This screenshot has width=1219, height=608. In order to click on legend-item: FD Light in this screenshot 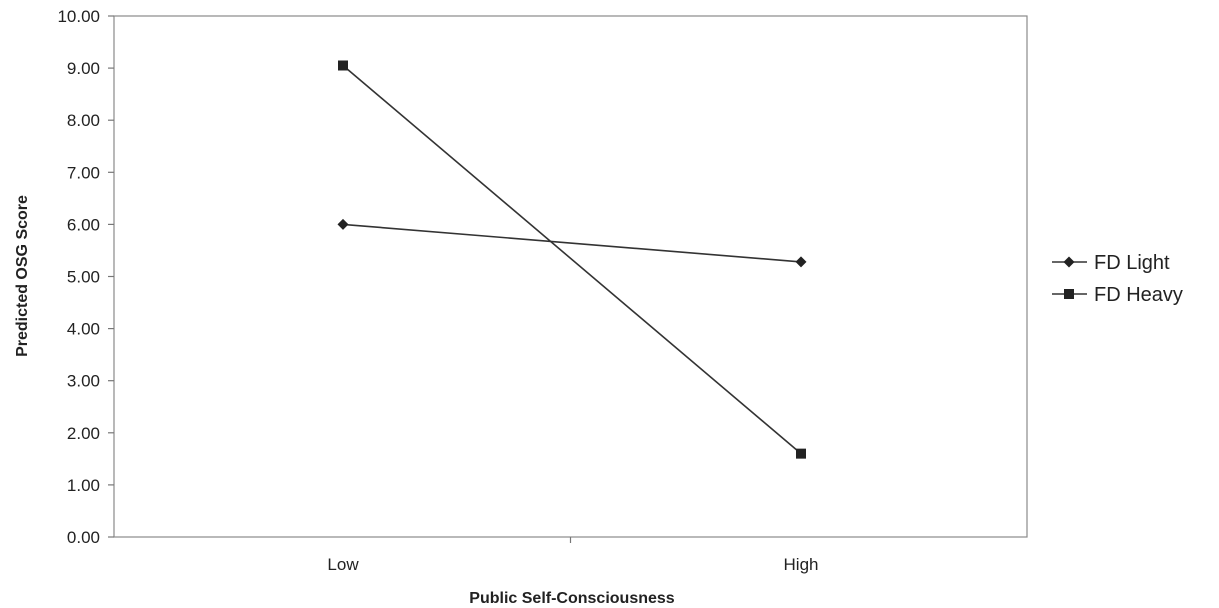, I will do `click(1111, 263)`.